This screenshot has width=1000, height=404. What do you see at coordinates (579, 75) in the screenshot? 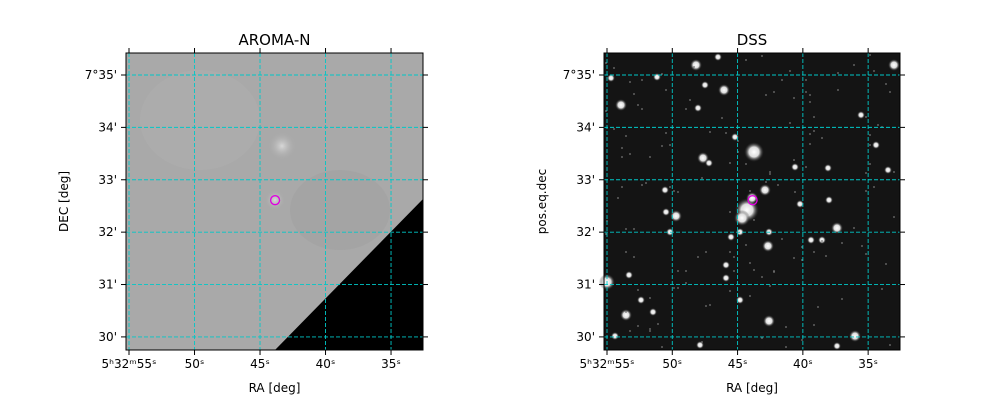
I see `y-tick-label: 7°35'` at bounding box center [579, 75].